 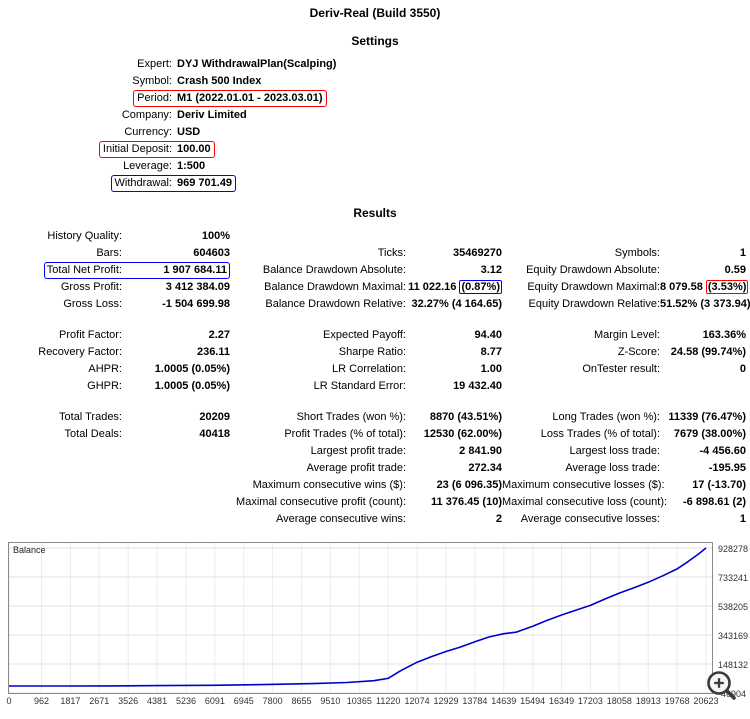 I want to click on results-row: Bars: 604603 Ticks: 35469270 Symbols: 1, so click(x=377, y=253).